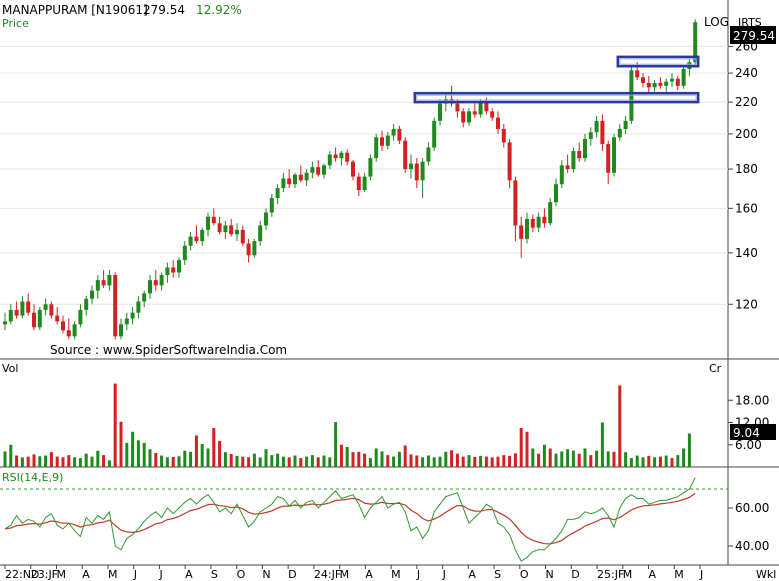 This screenshot has width=779, height=581. I want to click on price-tick-label: 200, so click(746, 134).